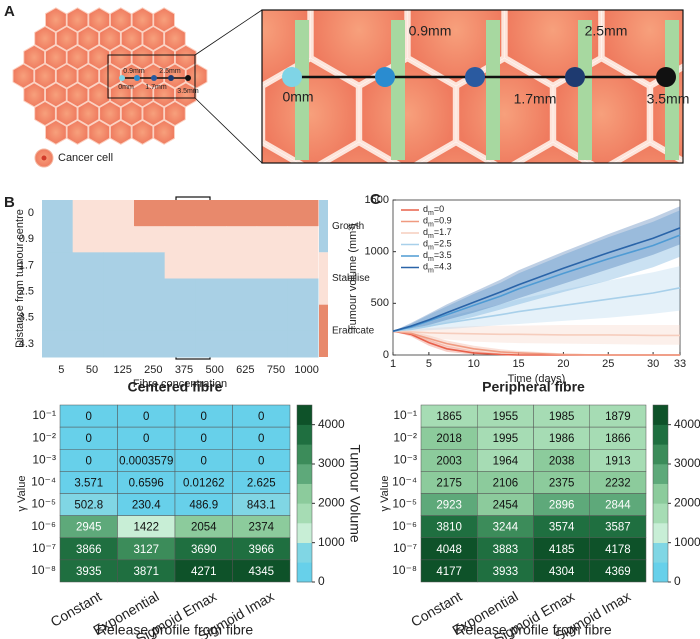 This screenshot has width=700, height=639. Describe the element at coordinates (449, 461) in the screenshot. I see `cell-value: 2003` at that location.